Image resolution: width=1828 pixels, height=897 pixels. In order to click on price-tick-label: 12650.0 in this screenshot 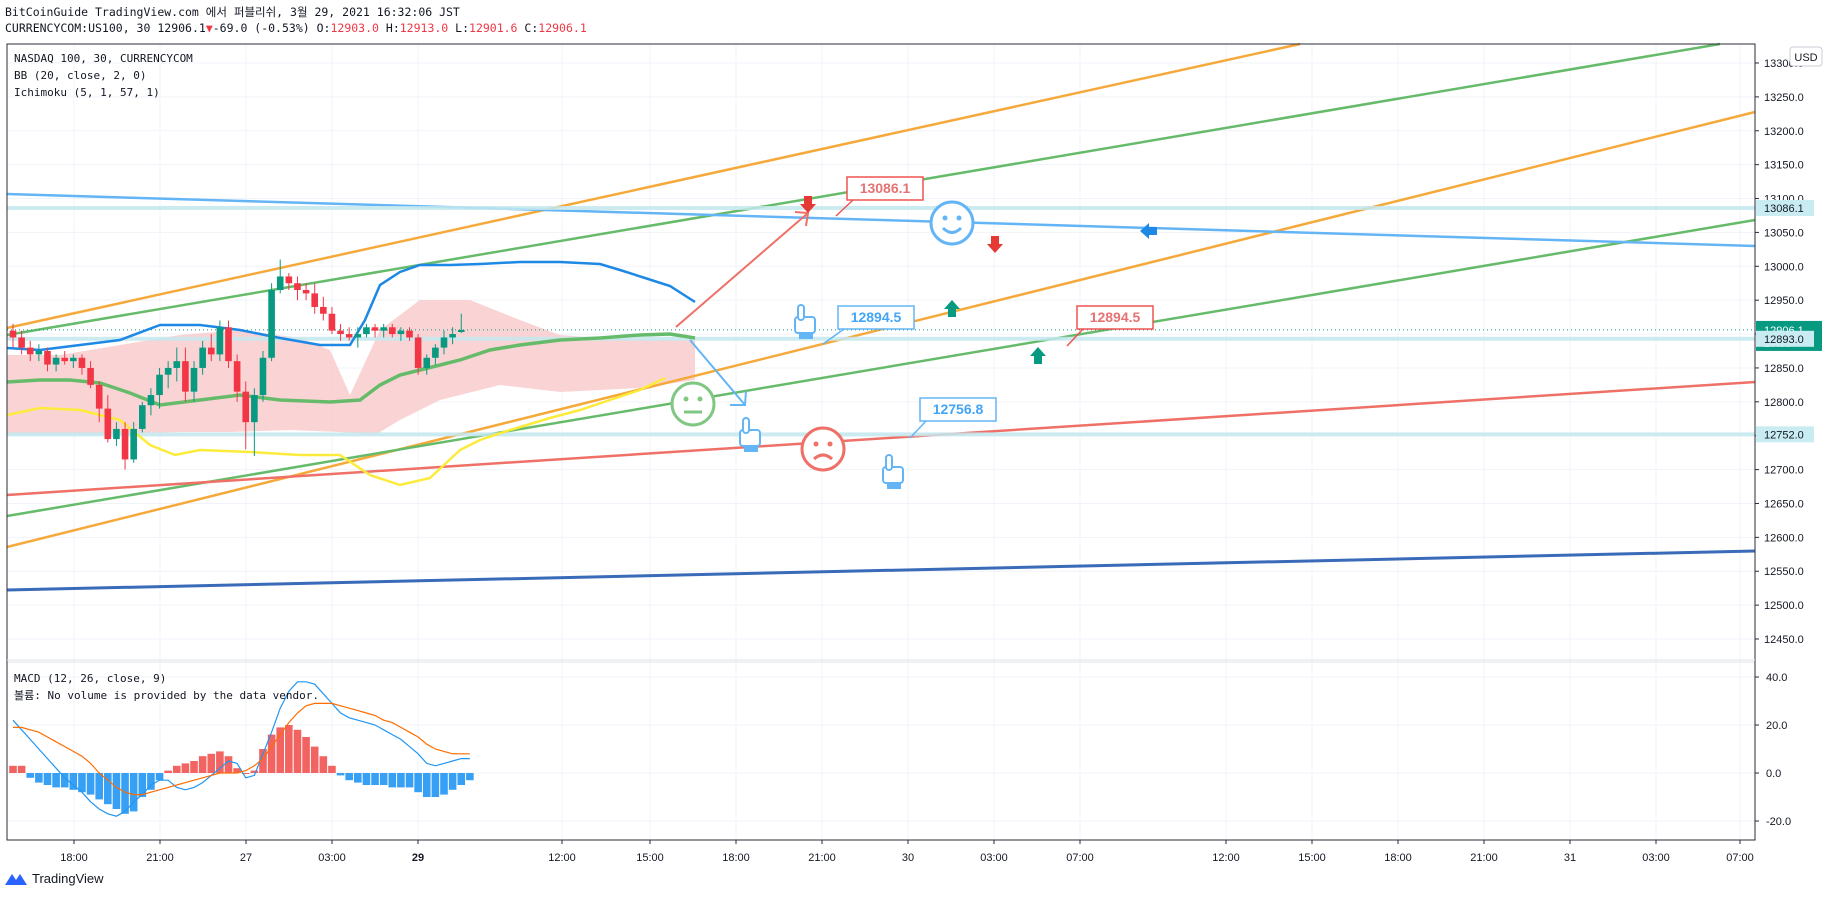, I will do `click(1784, 504)`.